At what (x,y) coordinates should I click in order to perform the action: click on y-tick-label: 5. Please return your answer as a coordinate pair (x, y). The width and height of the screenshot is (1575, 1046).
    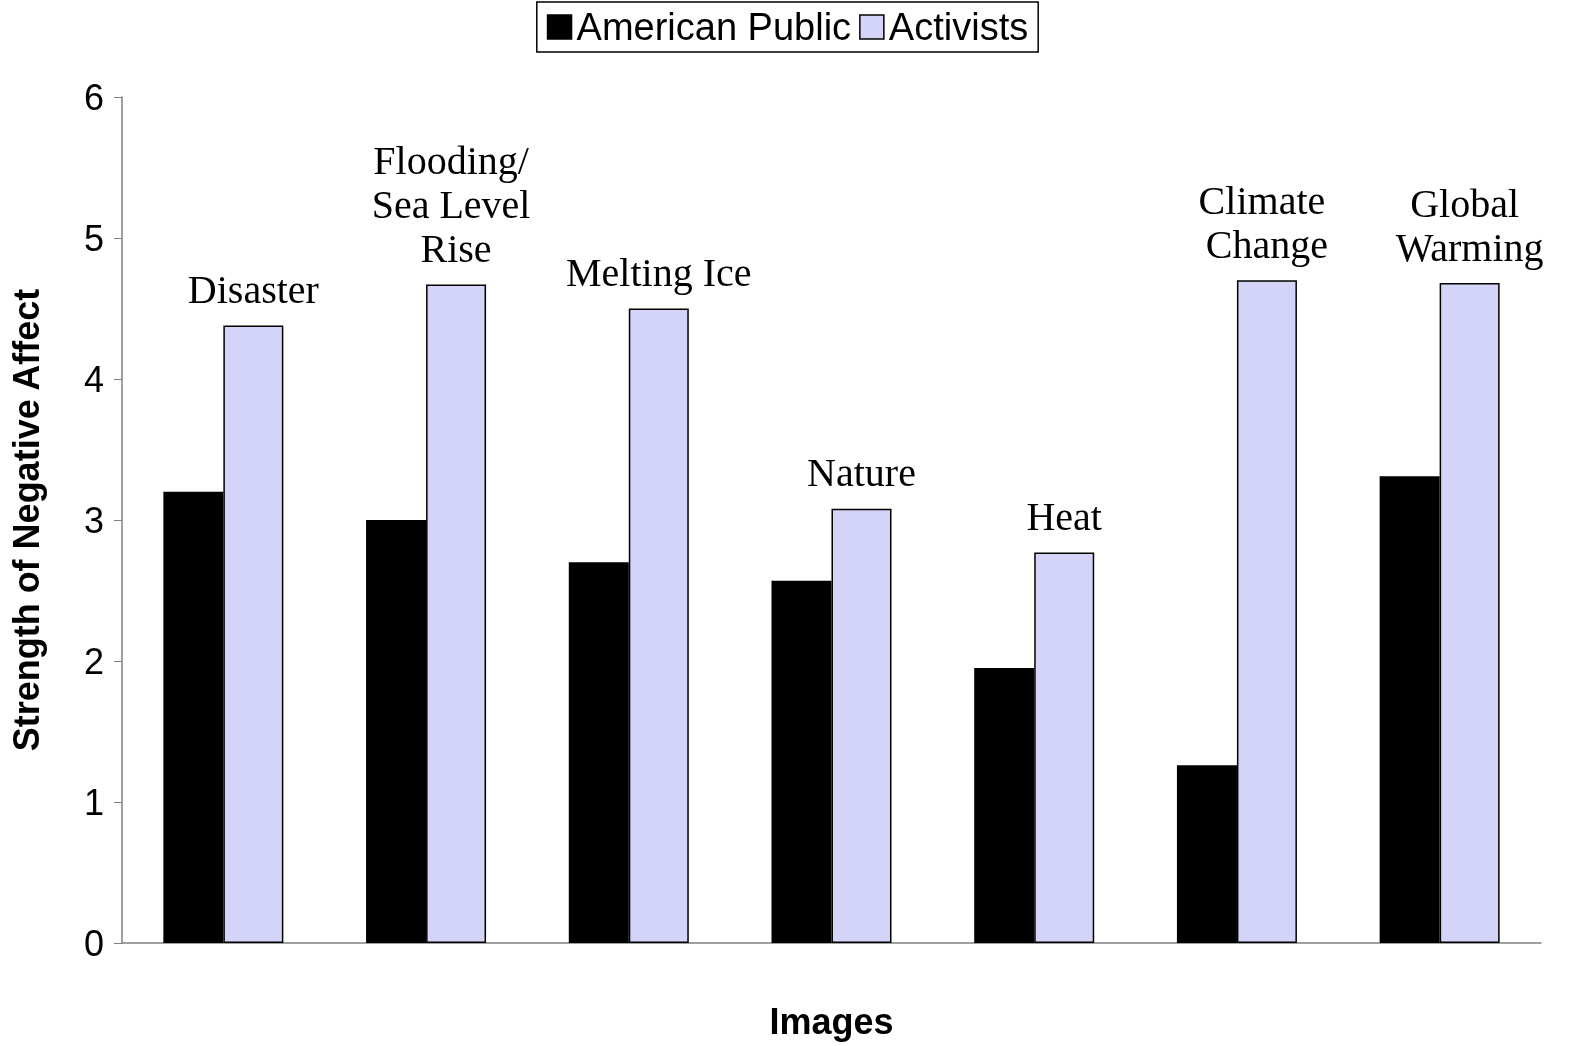
    Looking at the image, I should click on (93, 238).